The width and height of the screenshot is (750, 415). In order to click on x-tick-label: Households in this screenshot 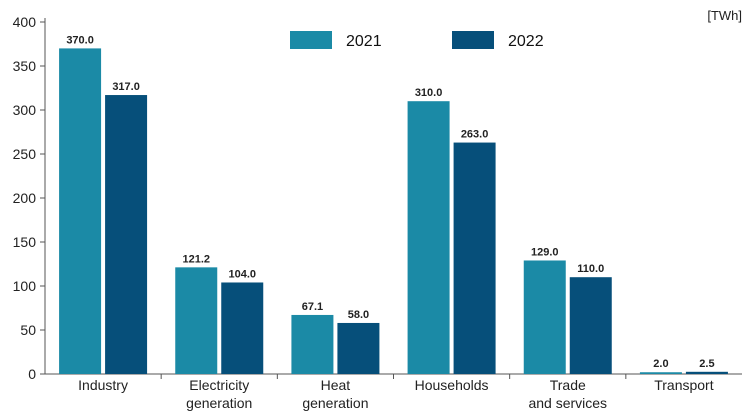, I will do `click(452, 385)`.